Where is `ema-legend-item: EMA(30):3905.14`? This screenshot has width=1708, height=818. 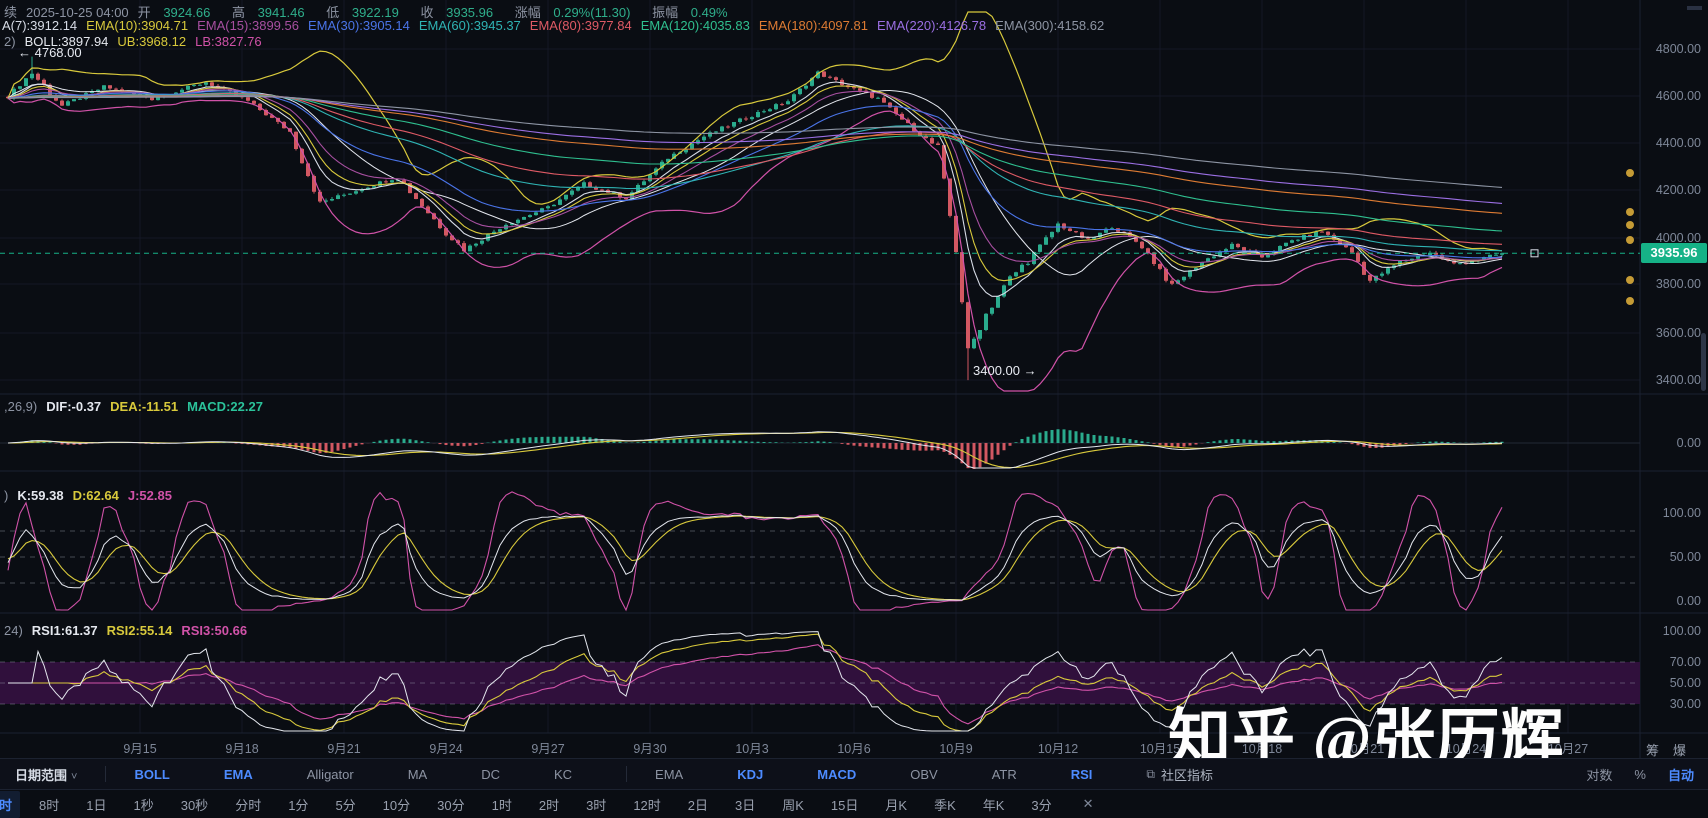 ema-legend-item: EMA(30):3905.14 is located at coordinates (358, 25).